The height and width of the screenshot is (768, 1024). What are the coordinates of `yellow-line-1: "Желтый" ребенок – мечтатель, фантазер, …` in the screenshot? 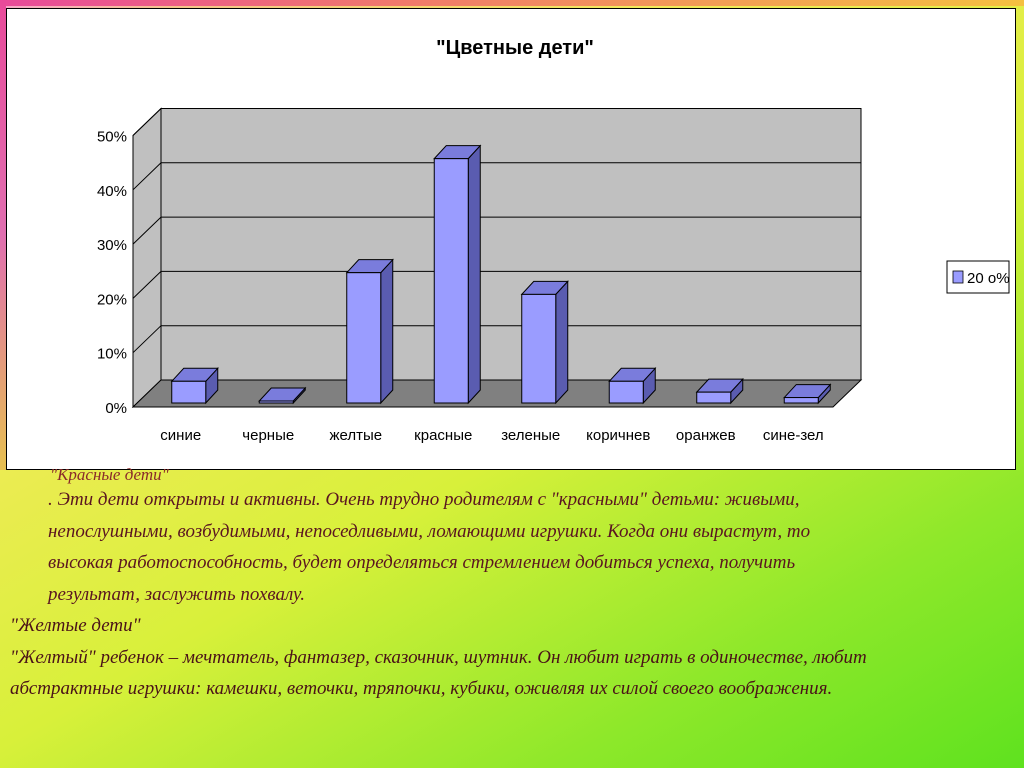 It's located at (438, 657).